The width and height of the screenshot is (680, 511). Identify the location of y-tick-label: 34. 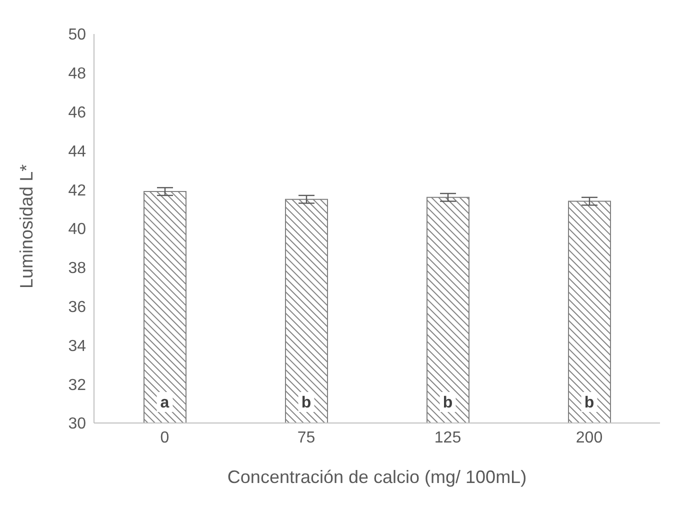
(77, 346).